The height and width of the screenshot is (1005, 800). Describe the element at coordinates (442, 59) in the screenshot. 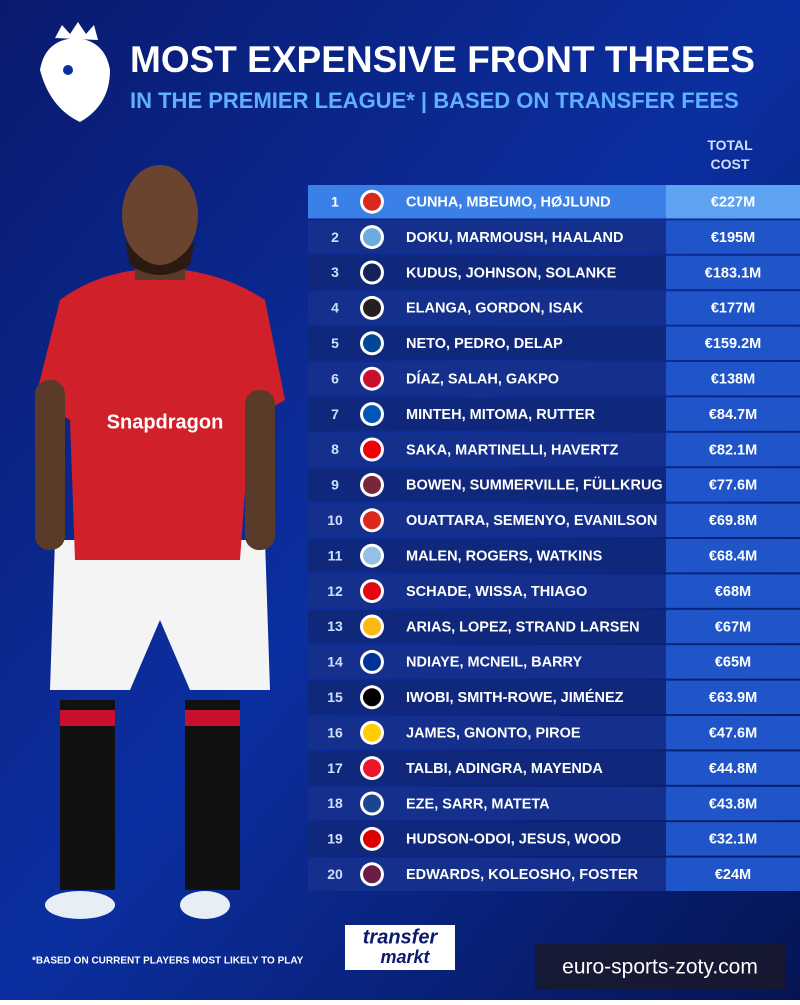

I see `title: MOST EXPENSIVE FRONT THREES` at that location.